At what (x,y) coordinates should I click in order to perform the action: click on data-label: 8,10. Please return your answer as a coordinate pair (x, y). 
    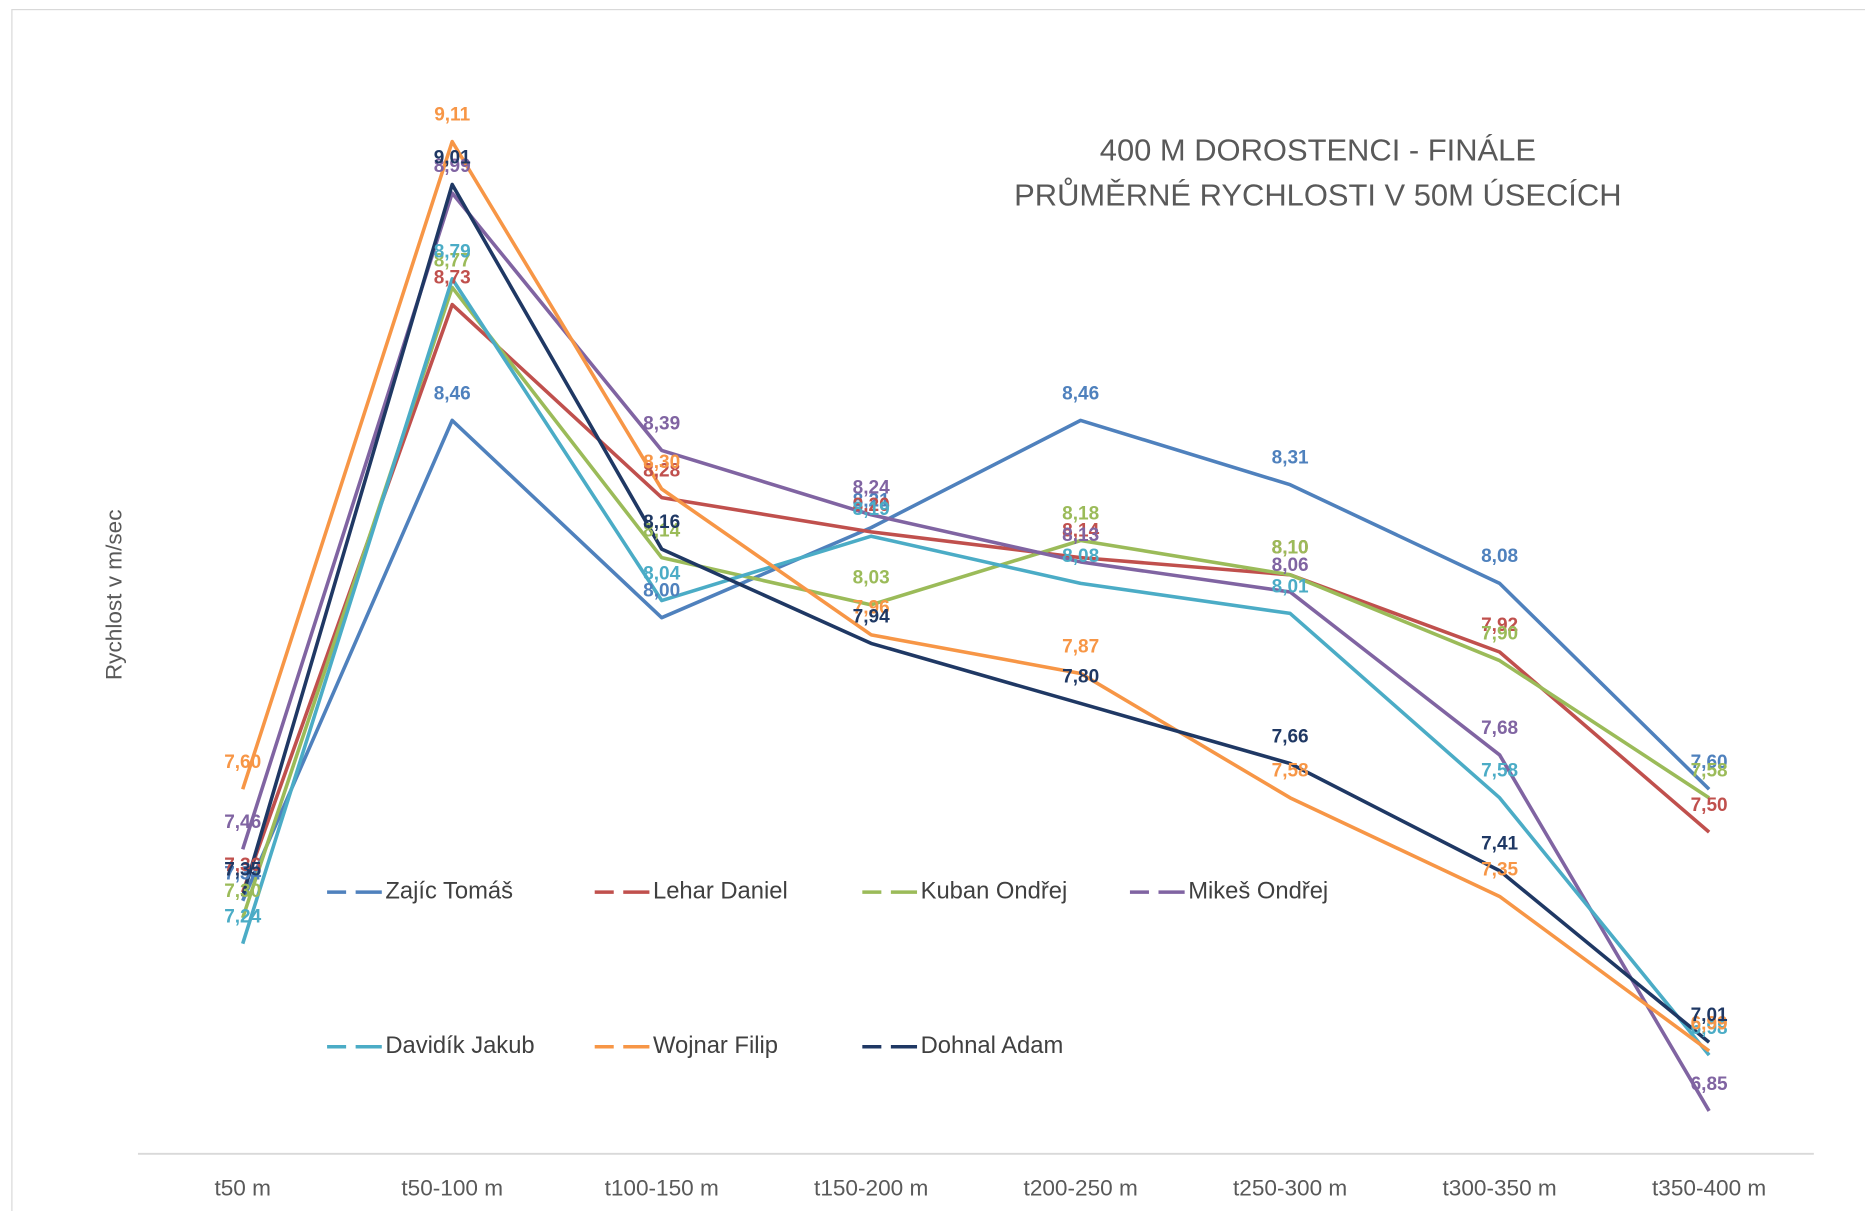
    Looking at the image, I should click on (1290, 548).